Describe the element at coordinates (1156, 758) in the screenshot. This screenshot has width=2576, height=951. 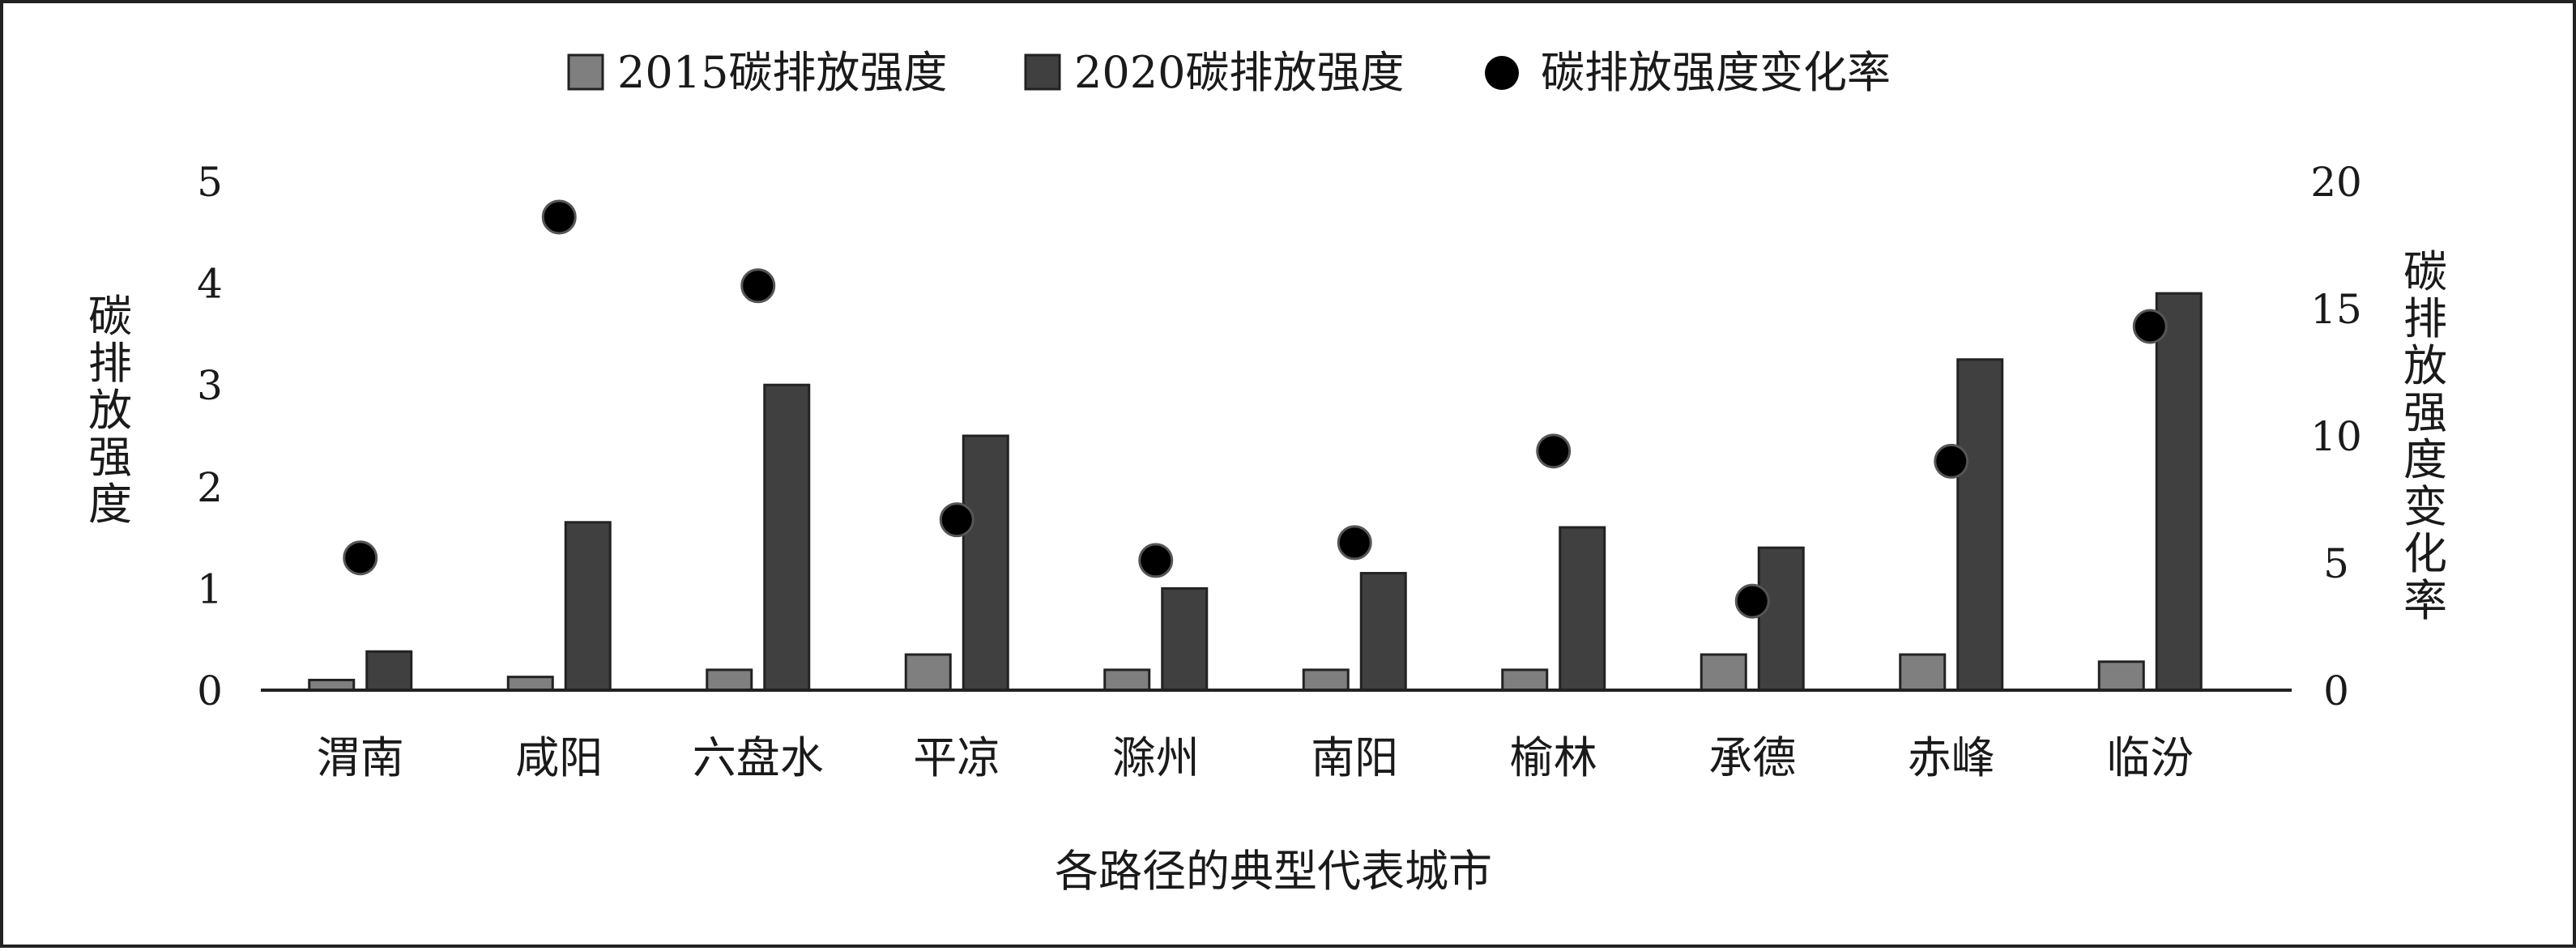
I see `category-label: 滁州` at that location.